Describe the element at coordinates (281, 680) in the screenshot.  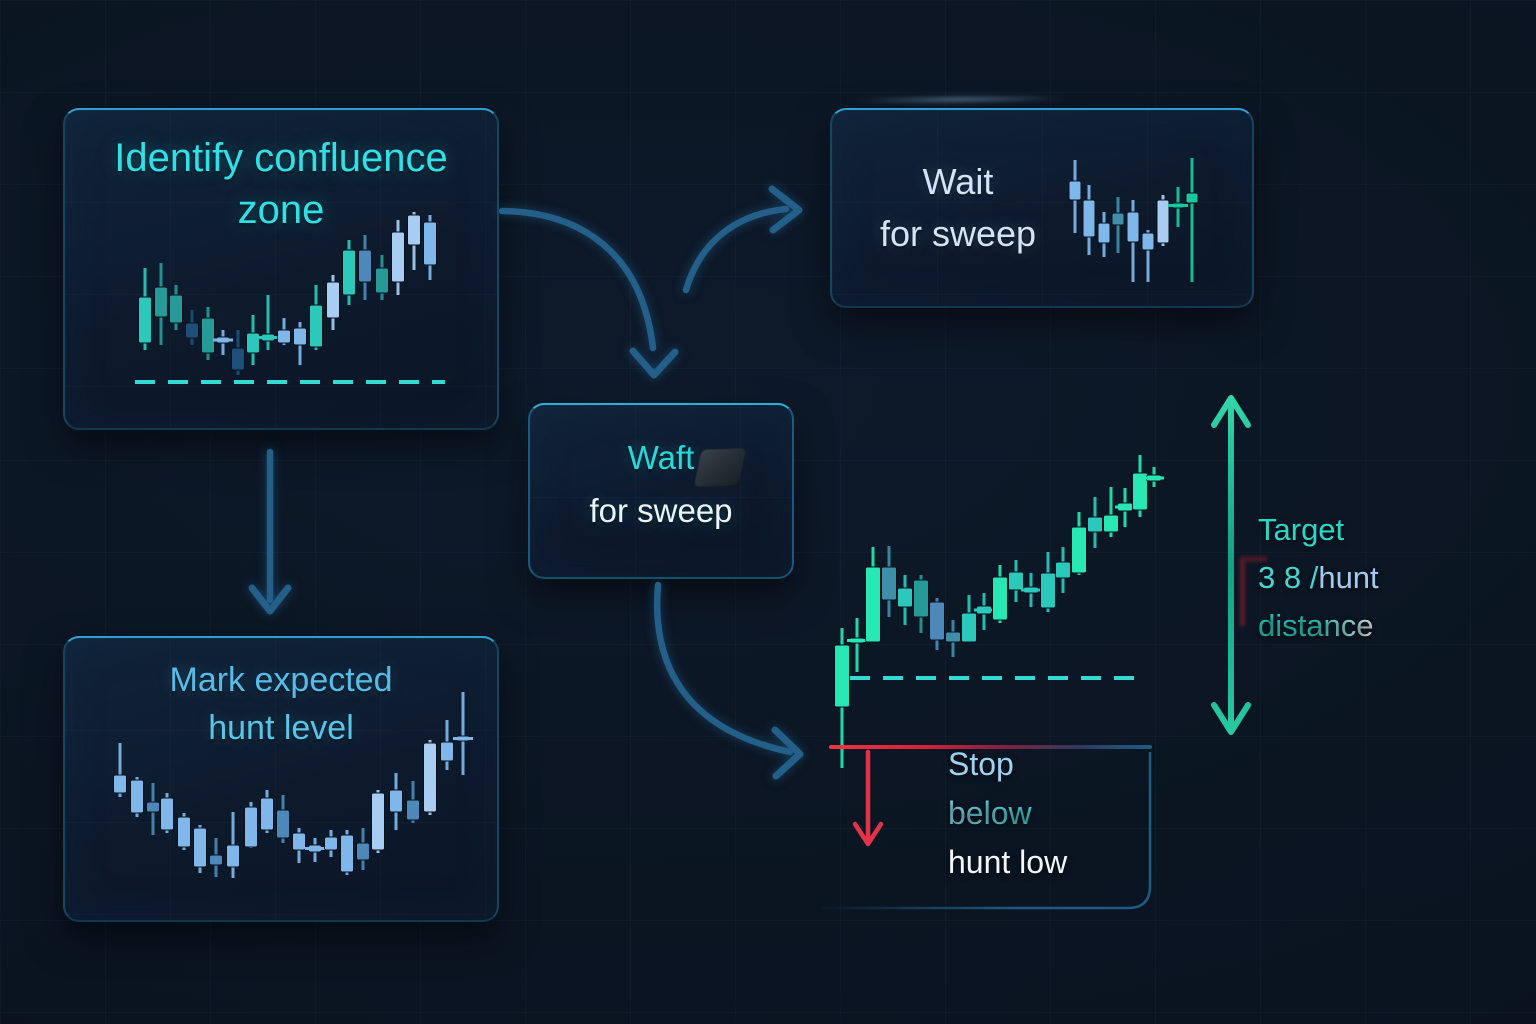
I see `node-mark-title-line1: Mark expected` at that location.